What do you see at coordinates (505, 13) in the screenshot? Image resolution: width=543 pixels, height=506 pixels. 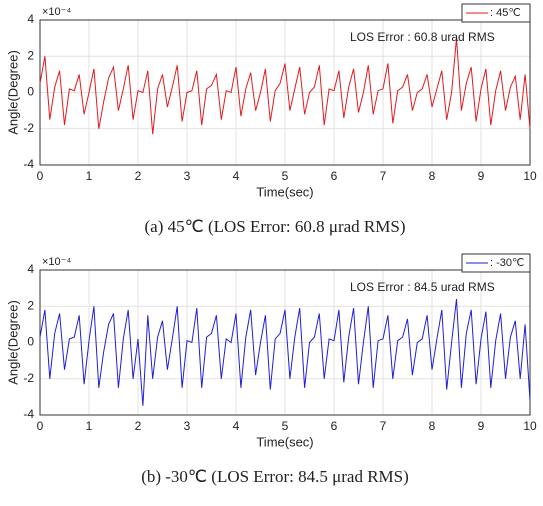 I see `legend-label: : 45℃` at bounding box center [505, 13].